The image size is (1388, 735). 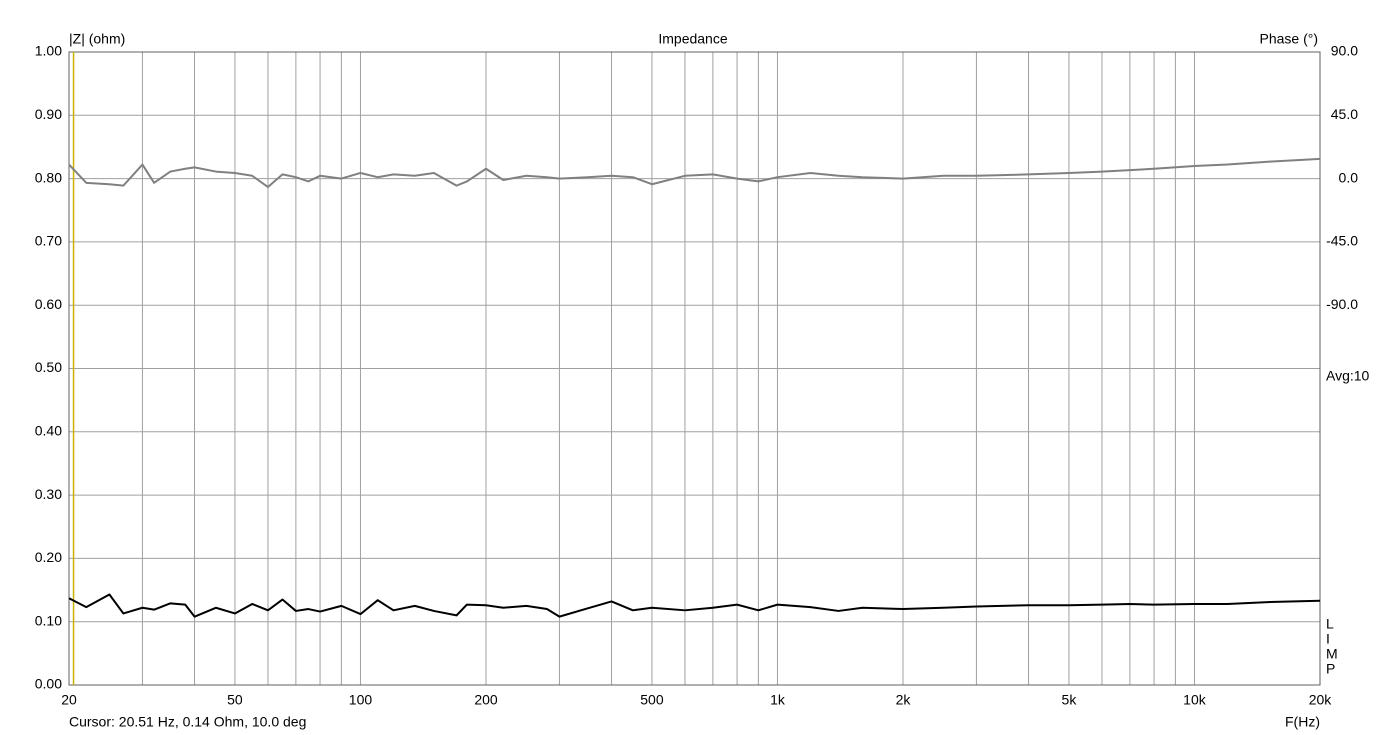 What do you see at coordinates (48, 304) in the screenshot?
I see `y-tick-label: 0.60` at bounding box center [48, 304].